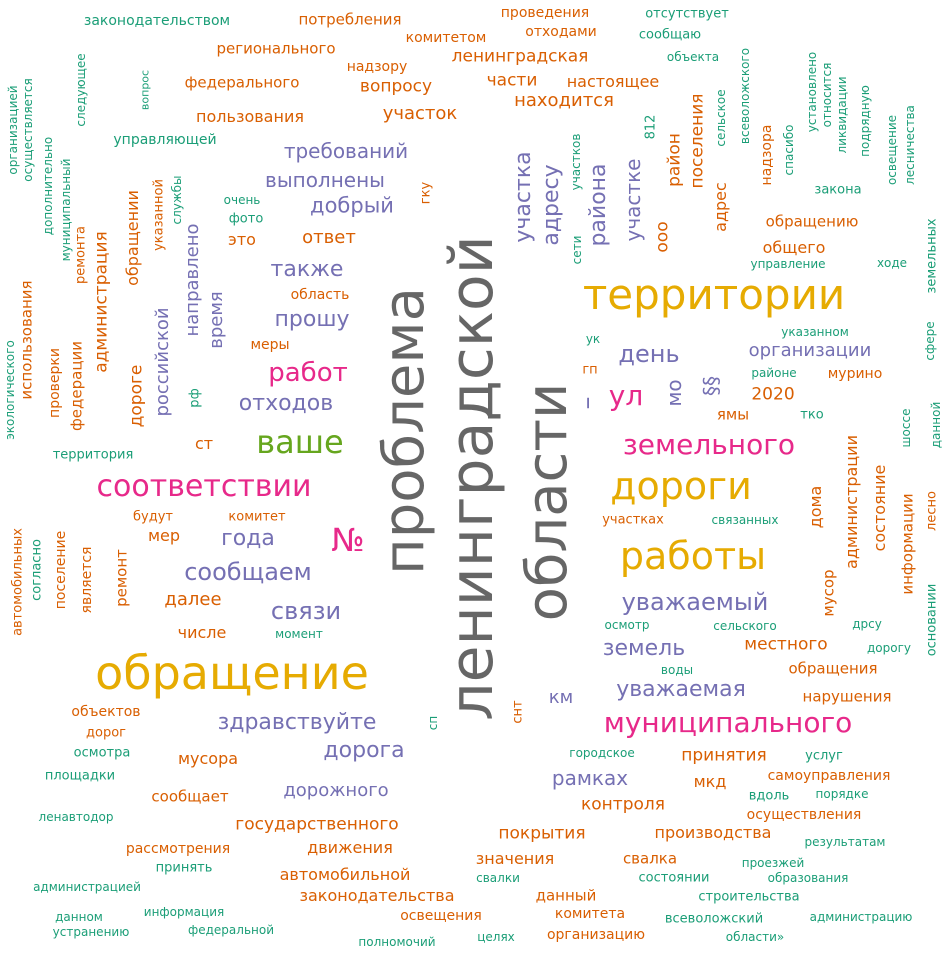  I want to click on word: состояние, so click(879, 508).